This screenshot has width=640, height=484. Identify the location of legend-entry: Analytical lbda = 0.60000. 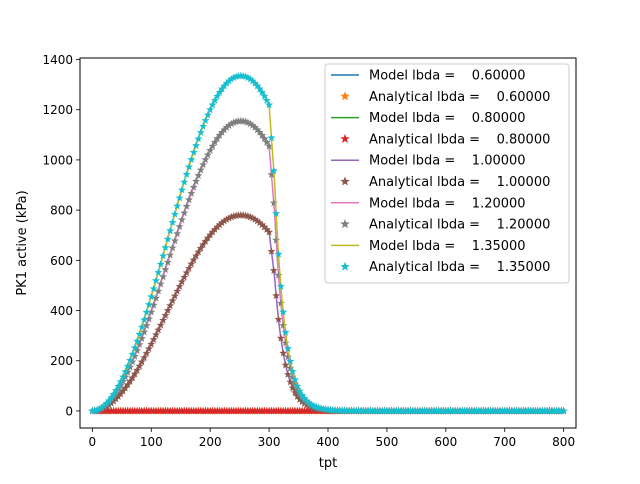
(445, 97).